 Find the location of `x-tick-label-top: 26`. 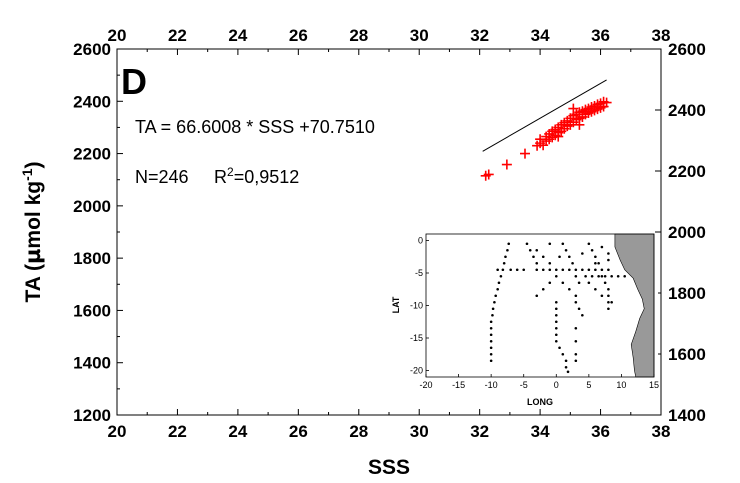

x-tick-label-top: 26 is located at coordinates (298, 35).